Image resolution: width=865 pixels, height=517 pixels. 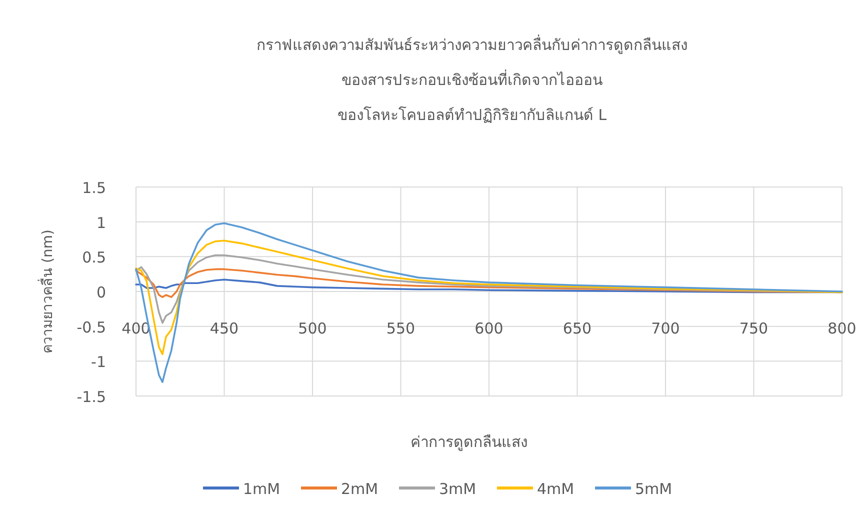 What do you see at coordinates (47, 292) in the screenshot?
I see `y-axis-title: ความยาวคลื่น (nm)` at bounding box center [47, 292].